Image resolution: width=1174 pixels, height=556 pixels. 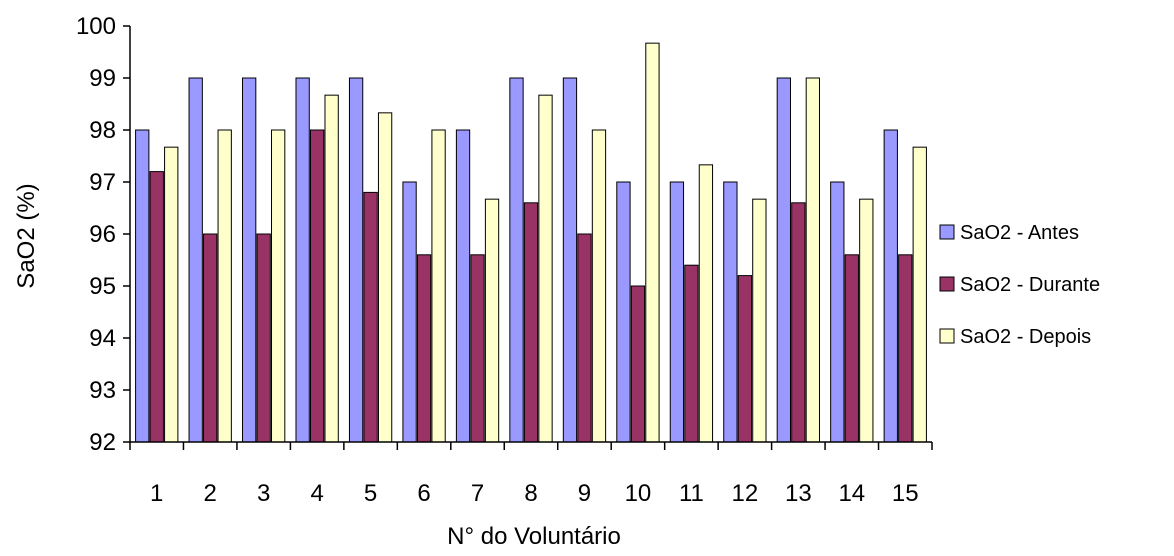 What do you see at coordinates (423, 493) in the screenshot?
I see `x-tick-label: 6` at bounding box center [423, 493].